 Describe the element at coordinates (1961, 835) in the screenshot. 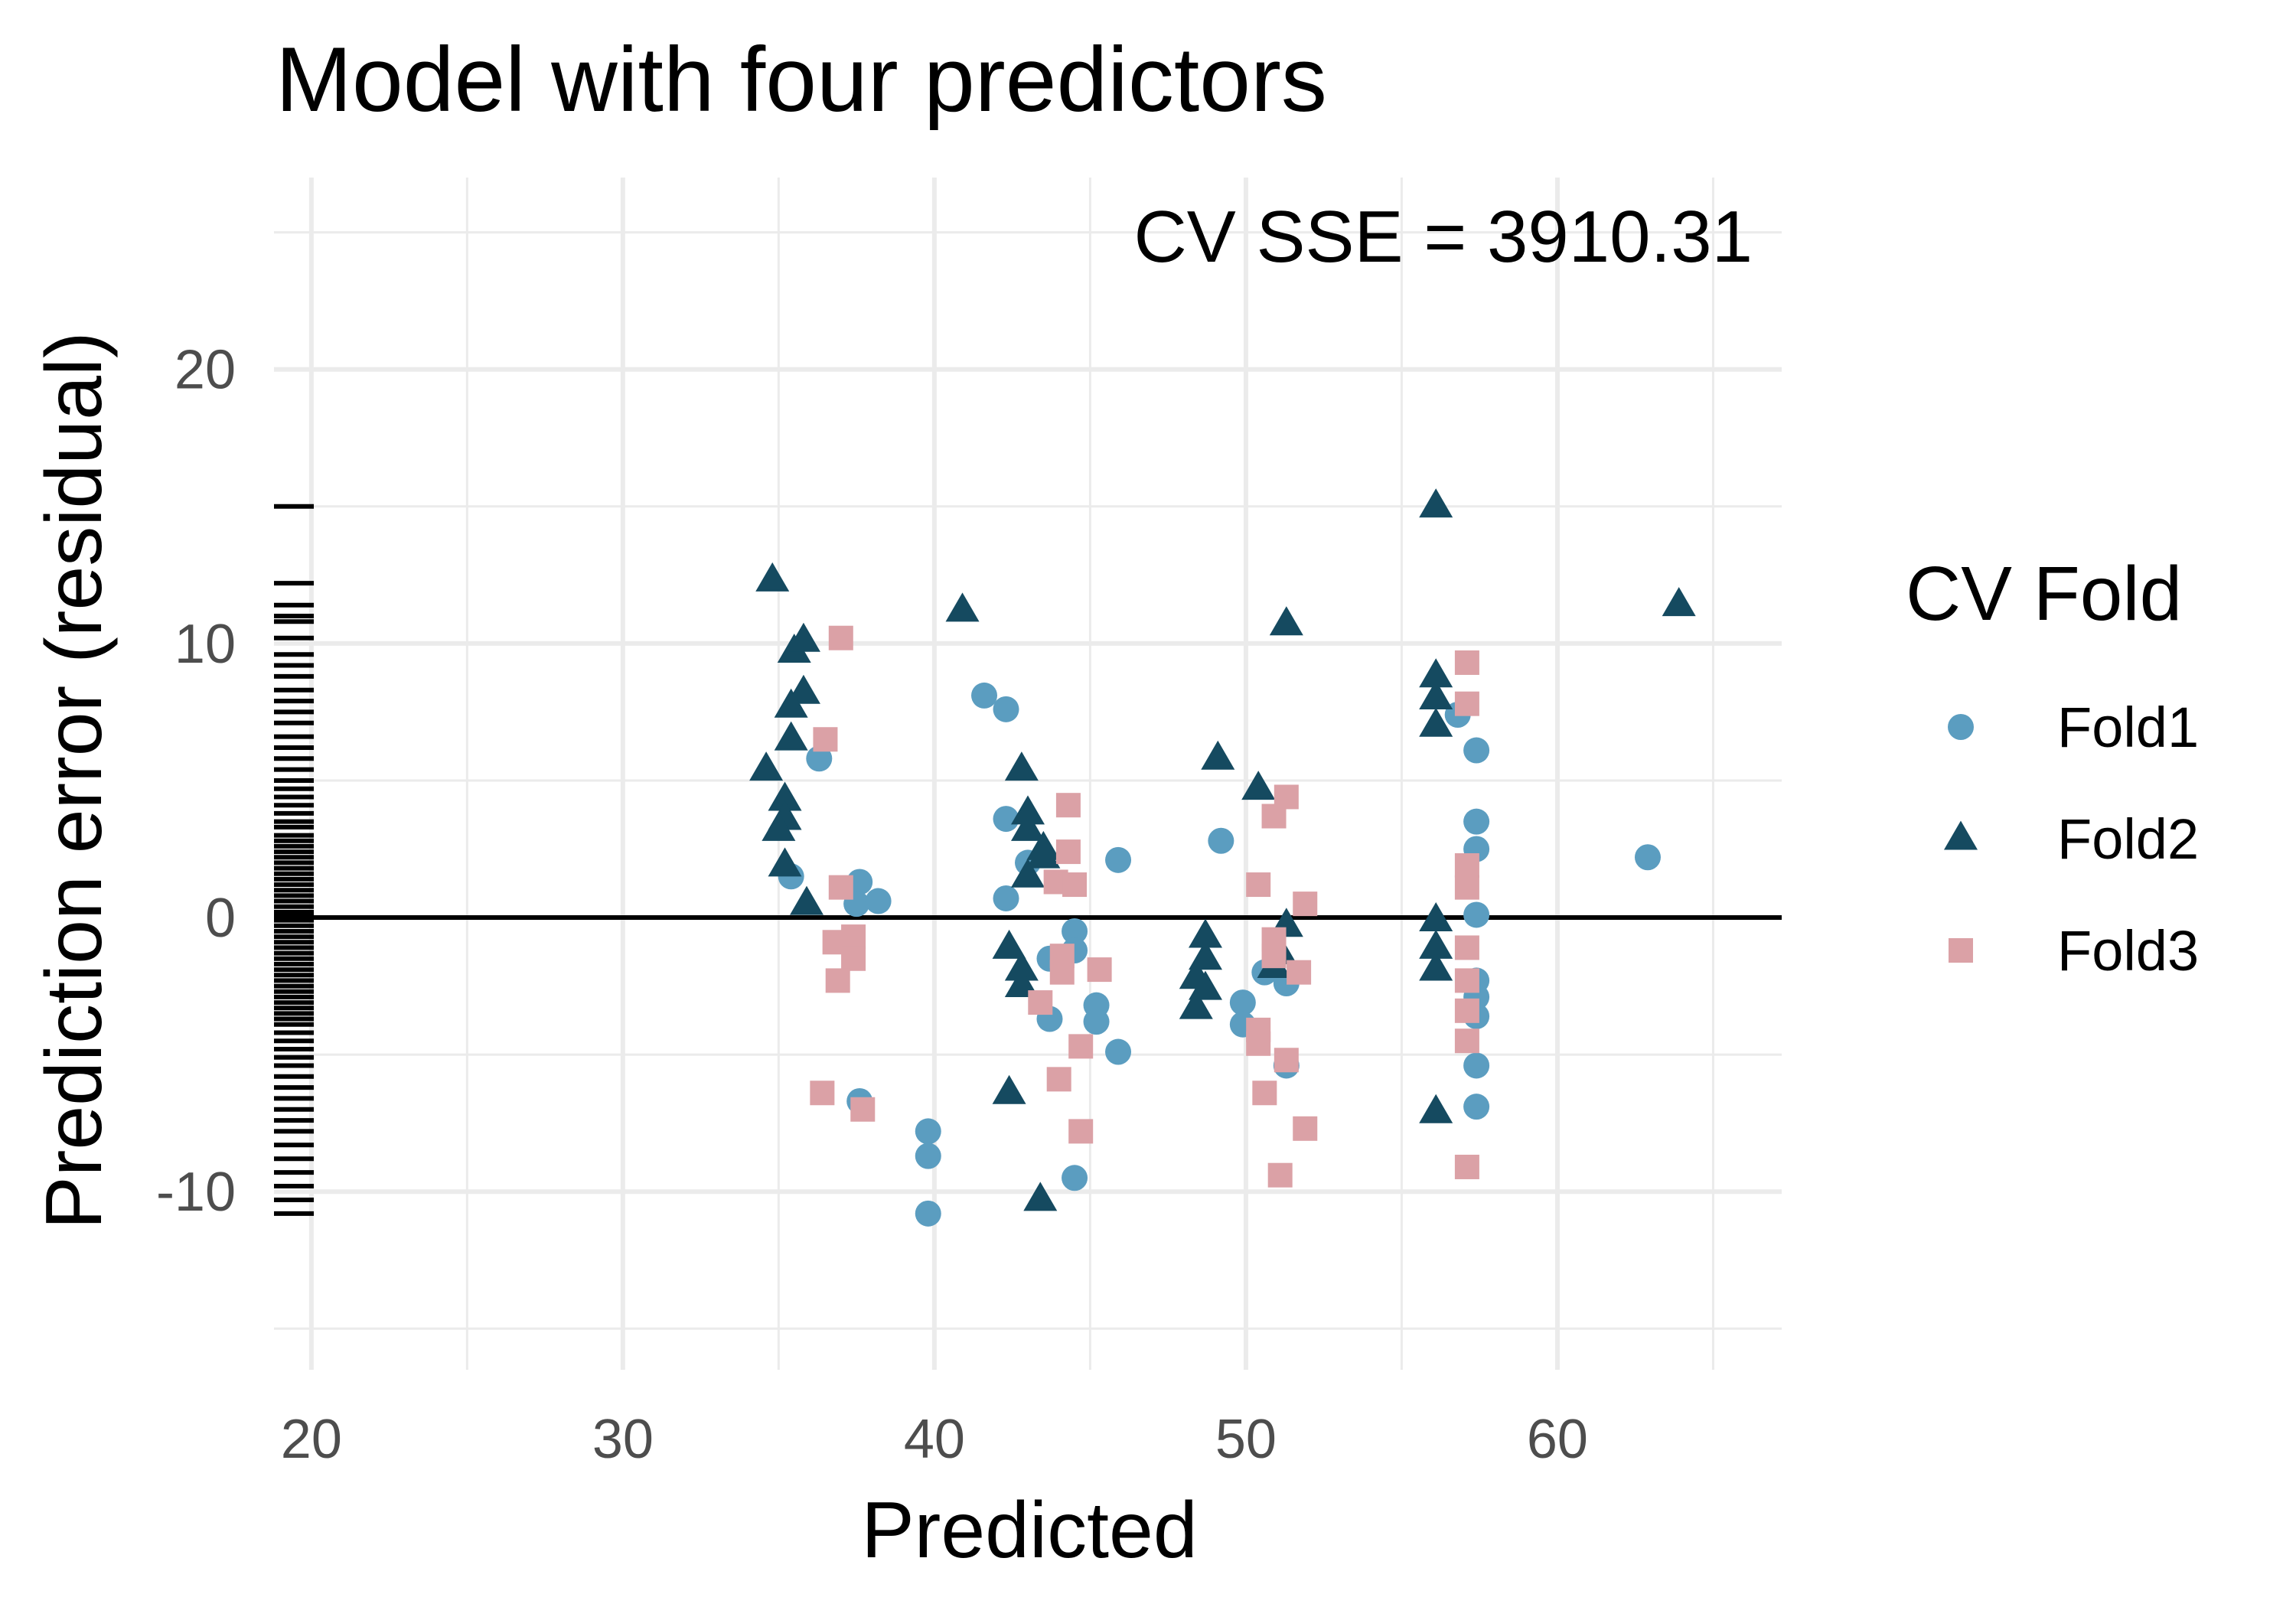

I see `legend-key-fold2` at that location.